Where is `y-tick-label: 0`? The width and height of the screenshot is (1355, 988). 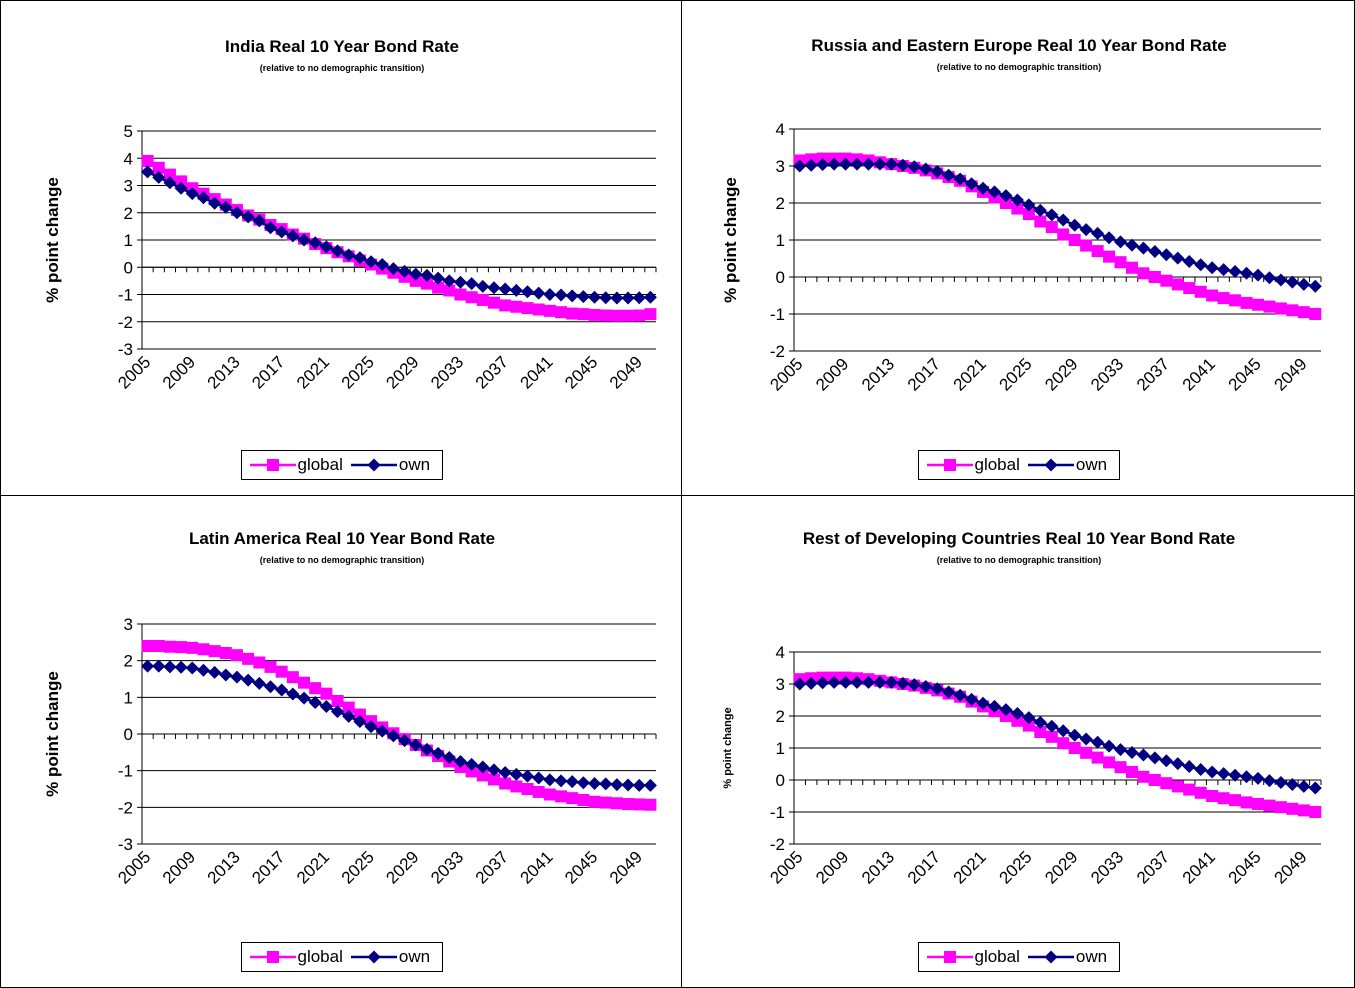 y-tick-label: 0 is located at coordinates (780, 277).